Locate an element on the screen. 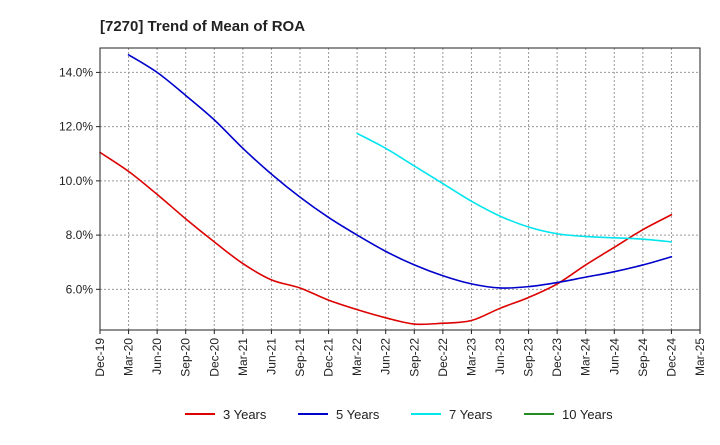 This screenshot has height=445, width=720. legend-label-1: 3 Years is located at coordinates (245, 414).